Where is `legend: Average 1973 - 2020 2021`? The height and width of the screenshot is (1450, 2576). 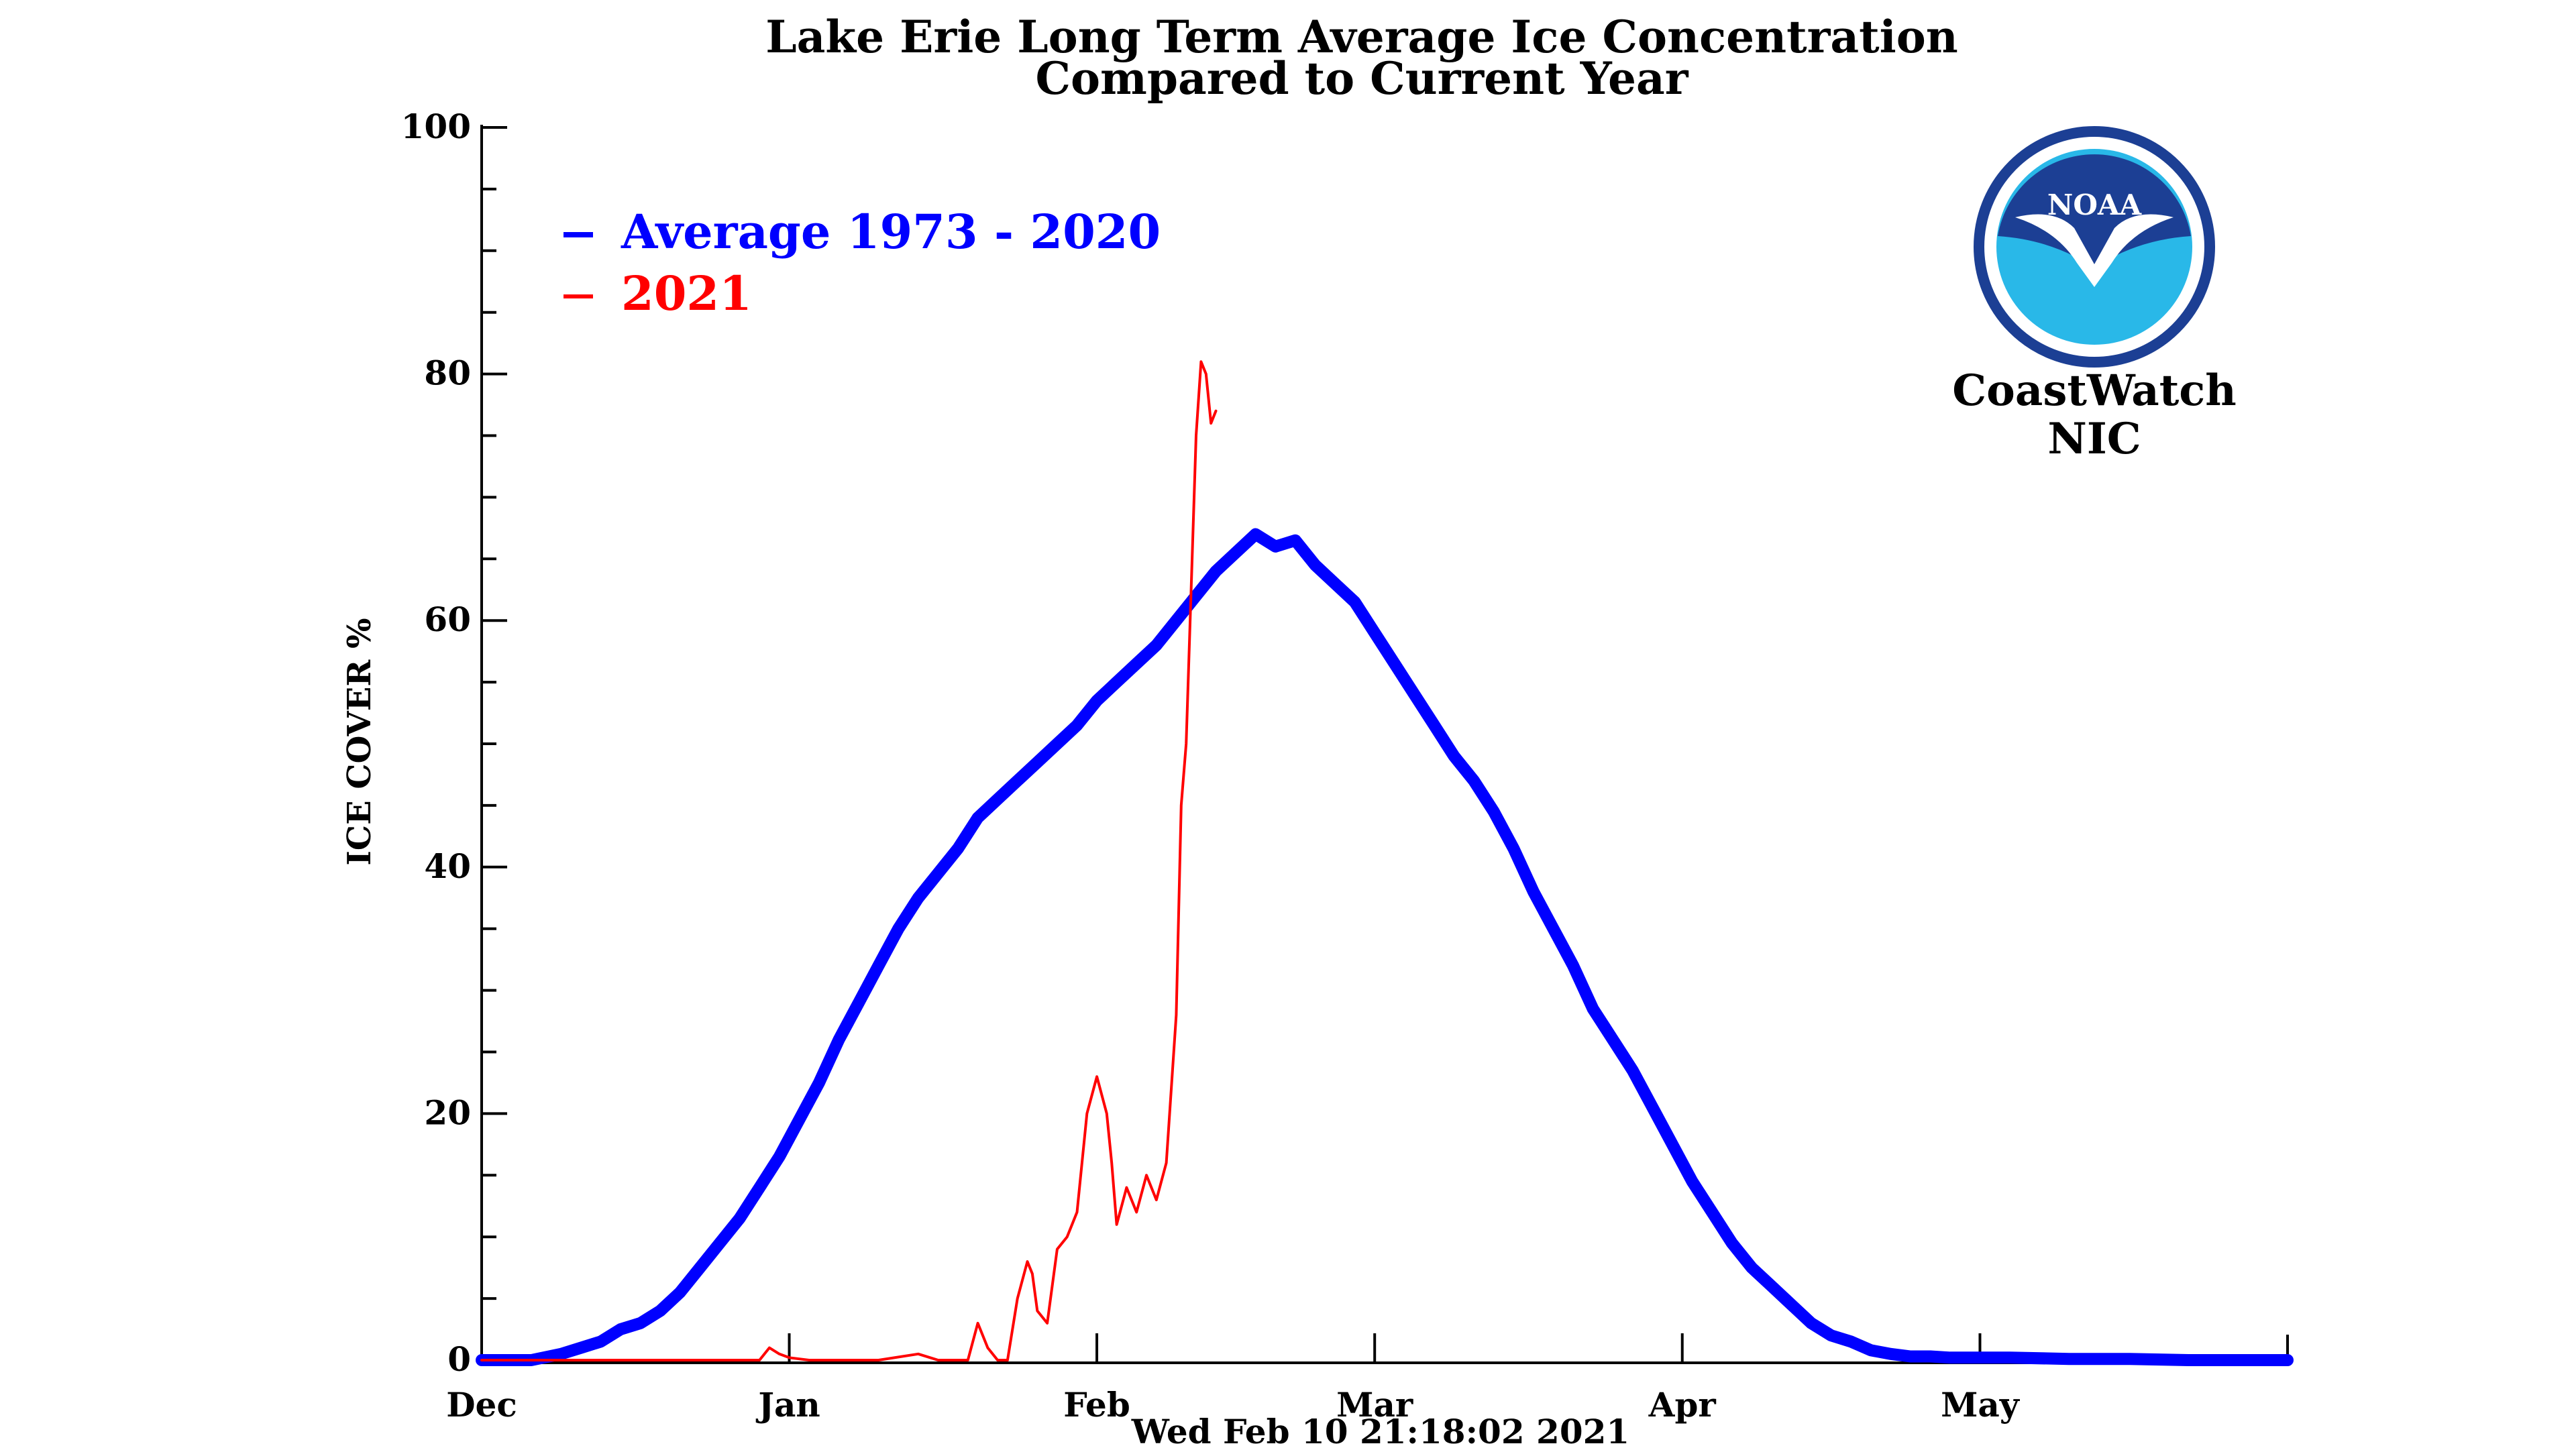
legend: Average 1973 - 2020 2021 is located at coordinates (862, 262).